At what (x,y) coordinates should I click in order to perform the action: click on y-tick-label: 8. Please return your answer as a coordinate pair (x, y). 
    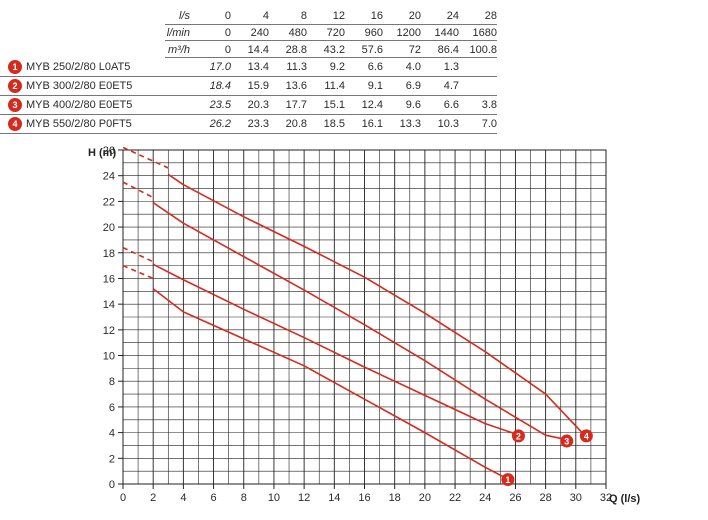
    Looking at the image, I should click on (112, 382).